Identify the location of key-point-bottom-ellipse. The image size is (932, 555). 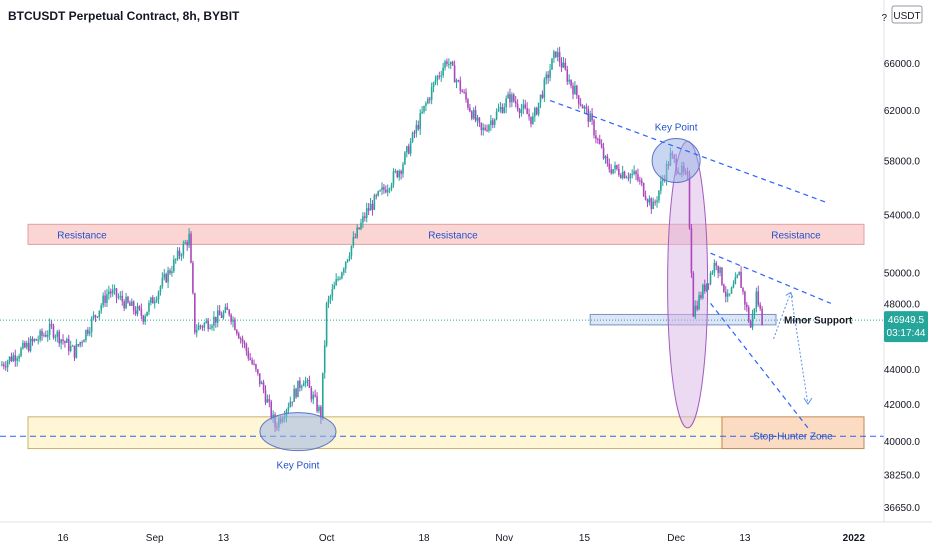
(298, 432).